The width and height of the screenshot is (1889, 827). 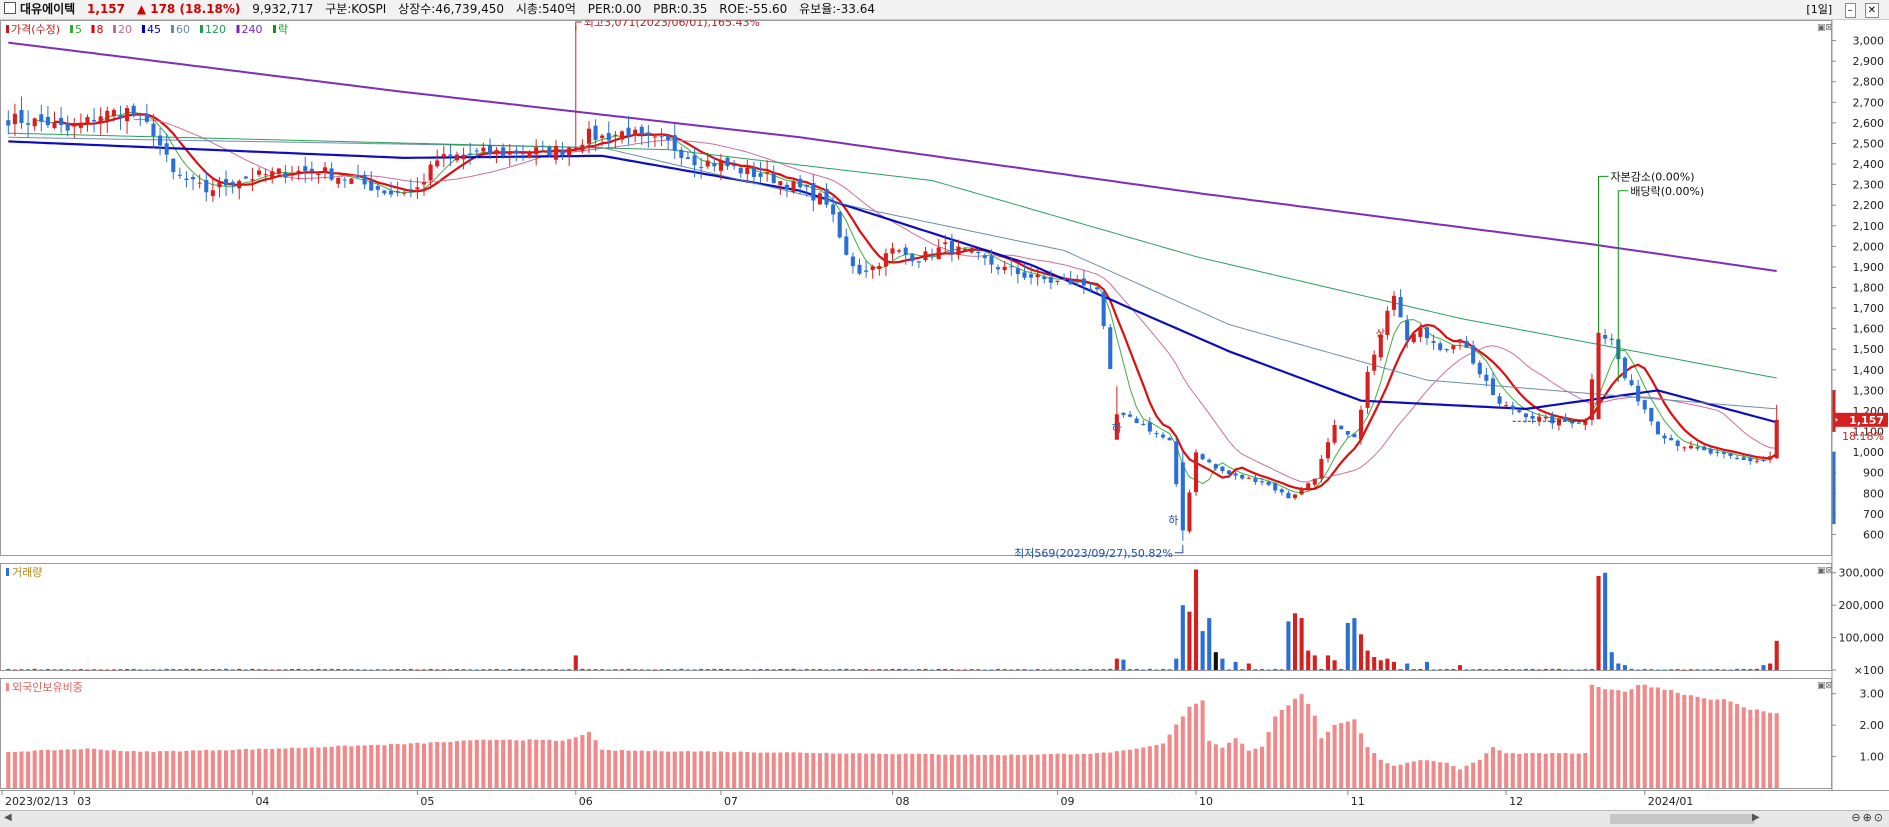 I want to click on price-tick-label: 1,100, so click(x=1869, y=432).